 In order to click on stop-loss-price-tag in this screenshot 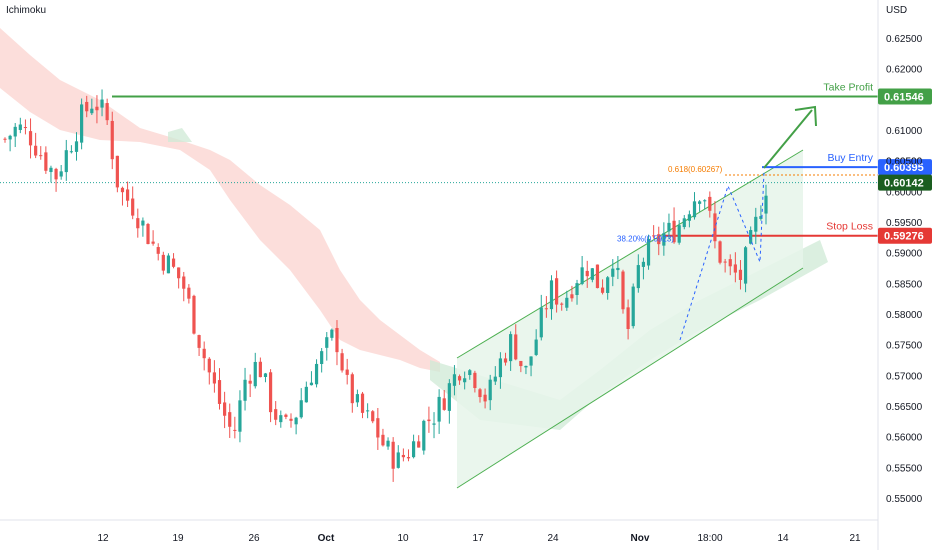, I will do `click(905, 235)`.